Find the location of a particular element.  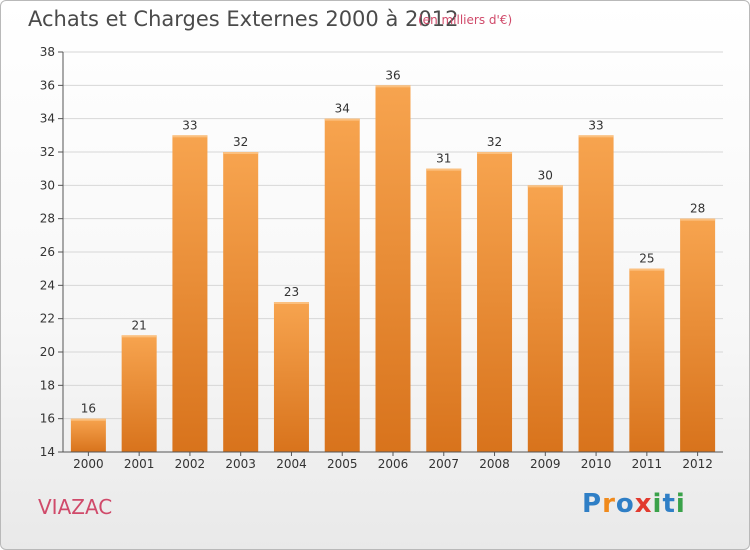

x-tick-label: 2002 is located at coordinates (190, 464).